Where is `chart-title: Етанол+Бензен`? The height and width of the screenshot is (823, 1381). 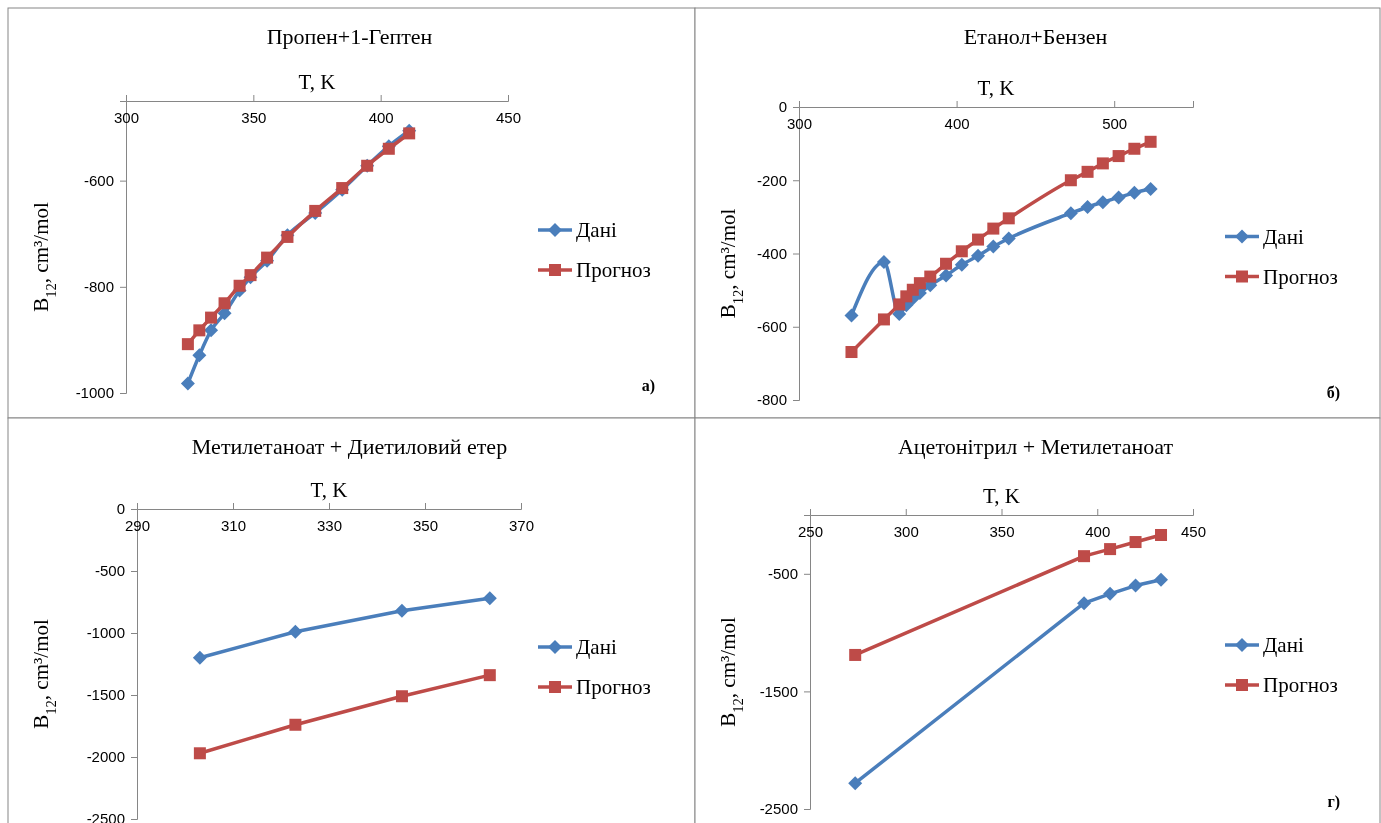
chart-title: Етанол+Бензен is located at coordinates (1035, 36).